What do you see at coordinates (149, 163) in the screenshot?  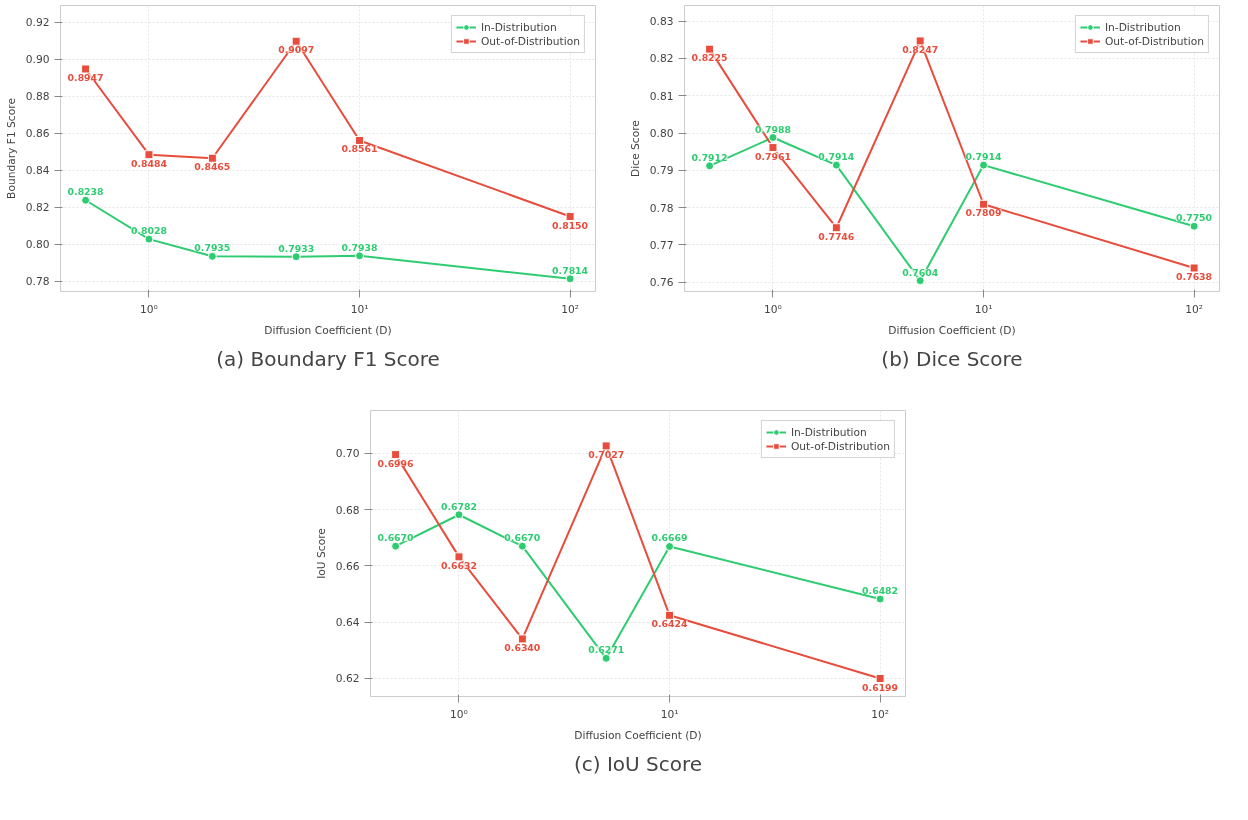 I see `data-label: 0.8484` at bounding box center [149, 163].